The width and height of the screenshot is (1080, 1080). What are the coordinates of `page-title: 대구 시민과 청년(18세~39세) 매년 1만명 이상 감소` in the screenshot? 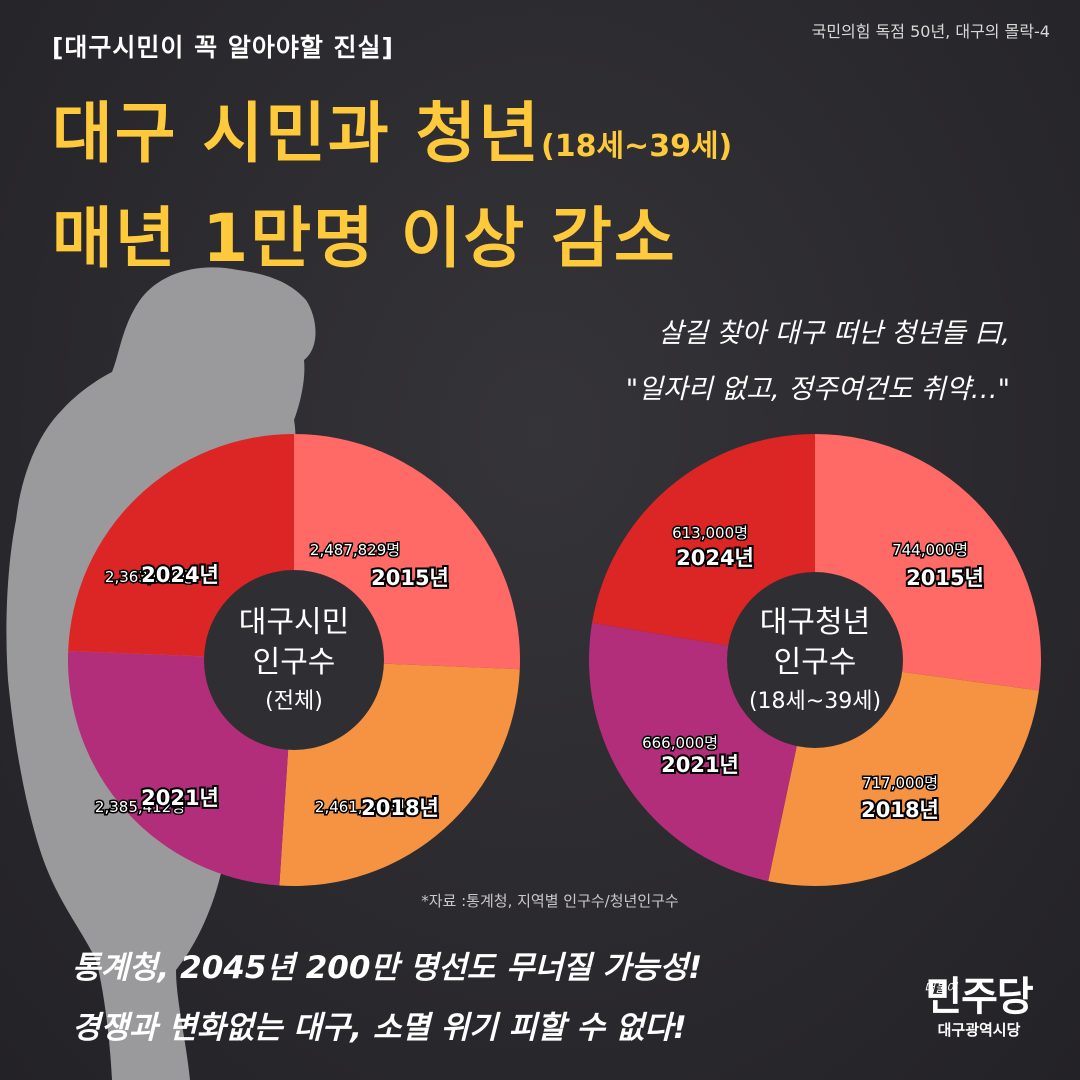 It's located at (392, 186).